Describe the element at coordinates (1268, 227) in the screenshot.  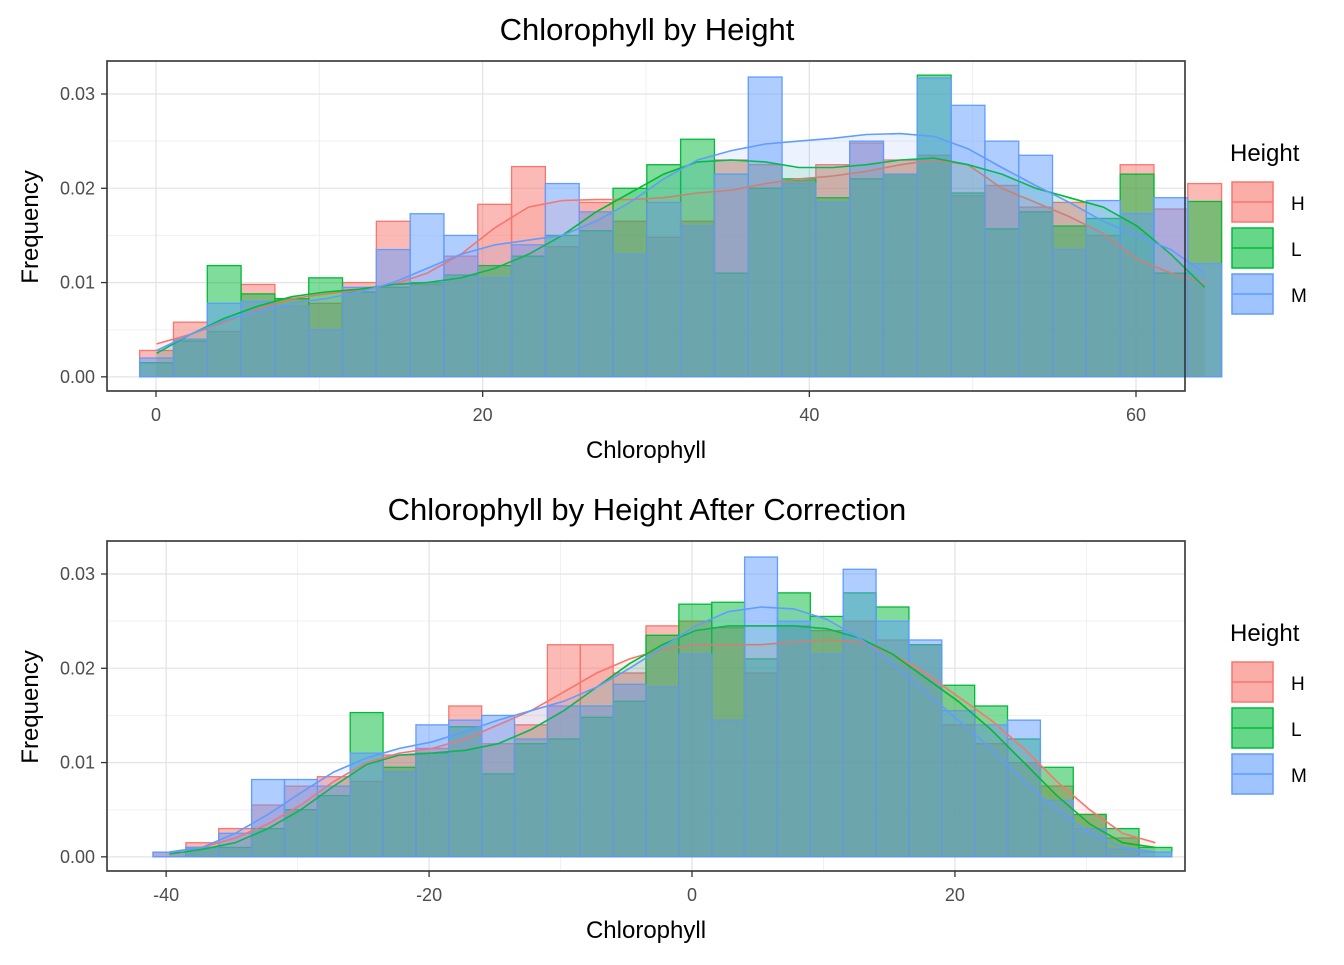
I see `legend-panel-1: Height H L M` at that location.